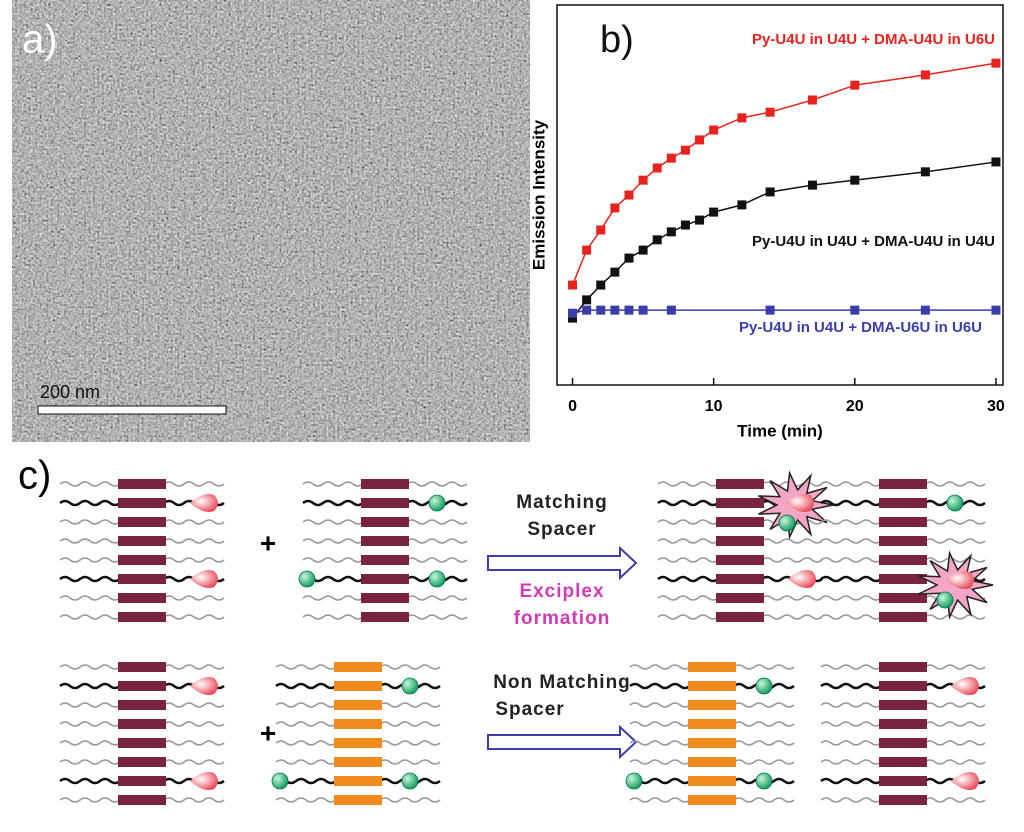 This screenshot has width=1024, height=832. Describe the element at coordinates (714, 406) in the screenshot. I see `x-tick-label: 10` at that location.